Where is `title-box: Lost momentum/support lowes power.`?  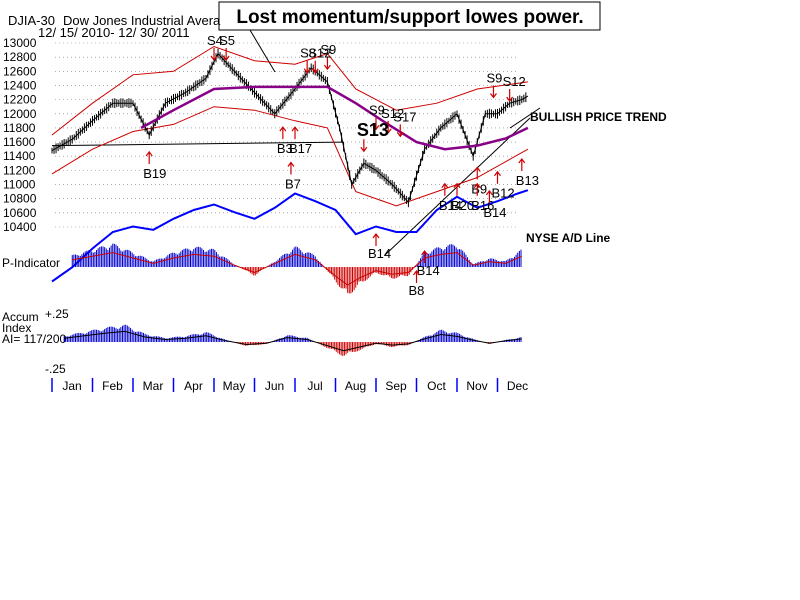
title-box: Lost momentum/support lowes power. is located at coordinates (409, 16).